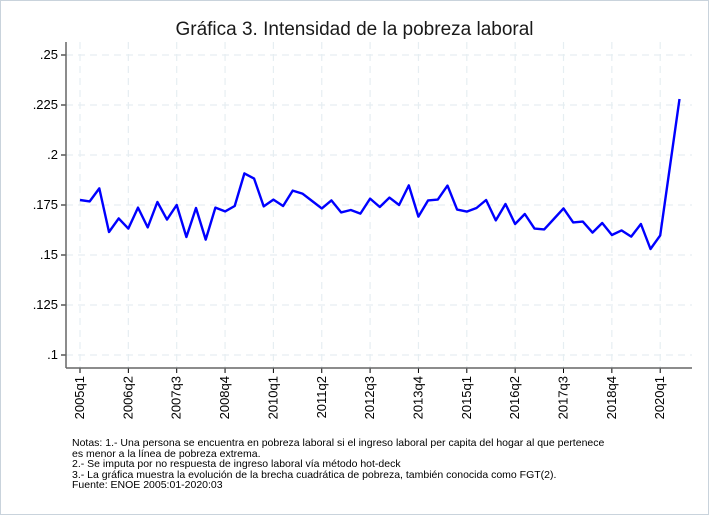  Describe the element at coordinates (166, 453) in the screenshot. I see `note-line: es menor a la línea de pobreza extrema.` at that location.